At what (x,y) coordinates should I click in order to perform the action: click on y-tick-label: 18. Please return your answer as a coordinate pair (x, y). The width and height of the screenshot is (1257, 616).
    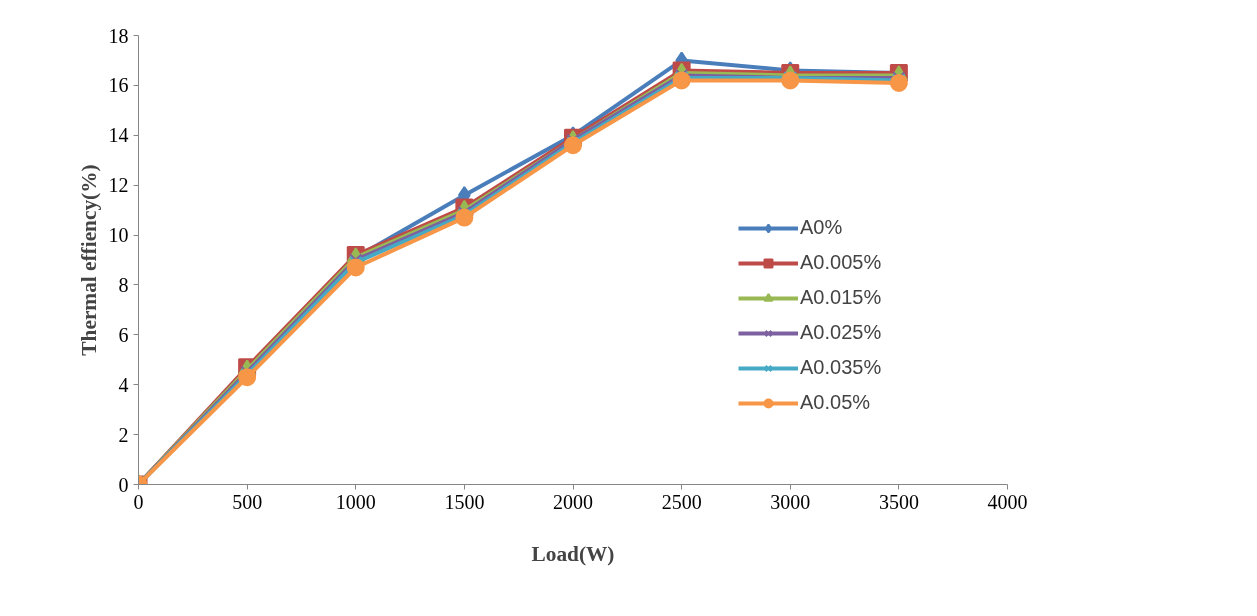
    Looking at the image, I should click on (118, 35).